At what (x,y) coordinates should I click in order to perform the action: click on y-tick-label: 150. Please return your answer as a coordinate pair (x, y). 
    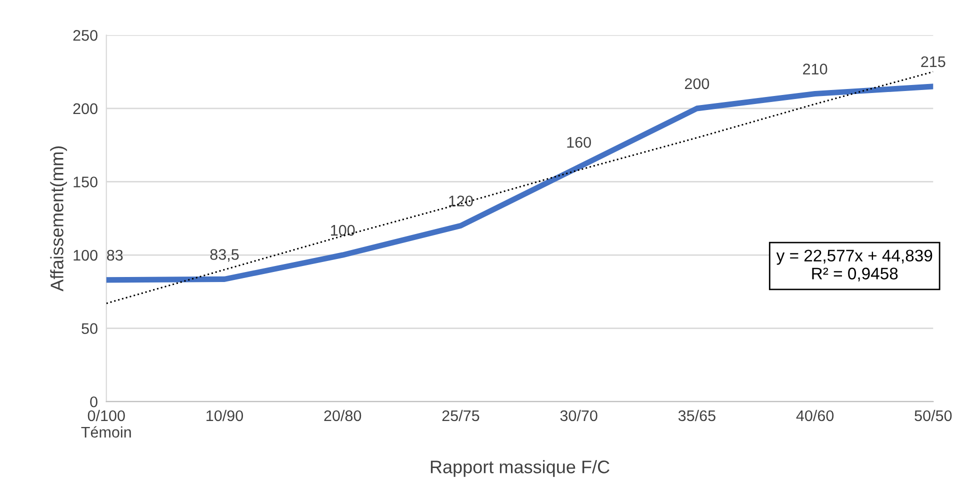
    Looking at the image, I should click on (86, 182).